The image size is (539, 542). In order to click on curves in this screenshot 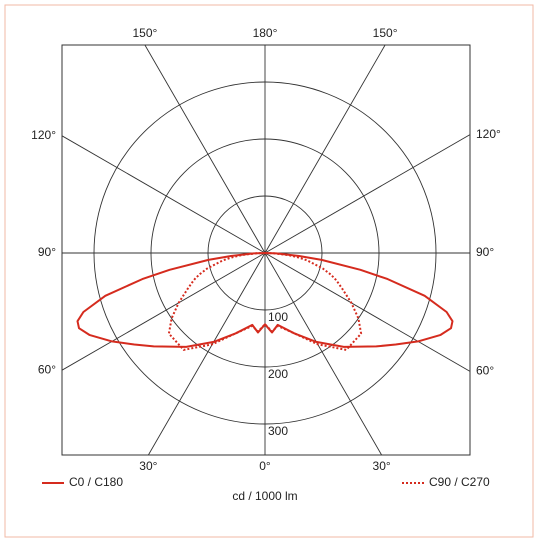, I will do `click(265, 301)`.